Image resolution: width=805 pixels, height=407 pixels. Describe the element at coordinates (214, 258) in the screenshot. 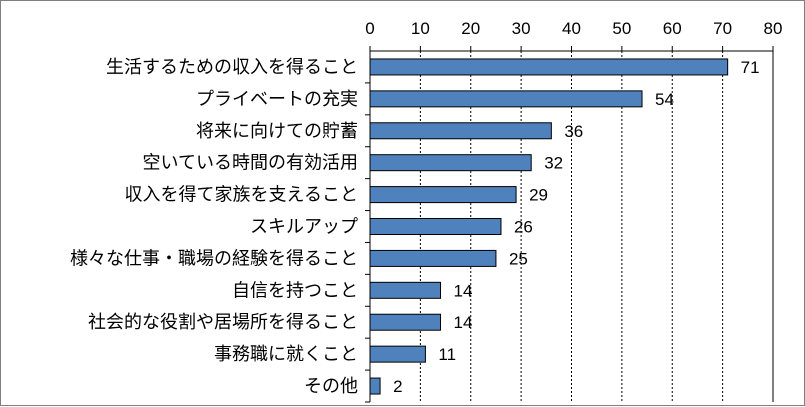

I see `category-label-6: 様々な仕事・職場の経験を得ること` at that location.